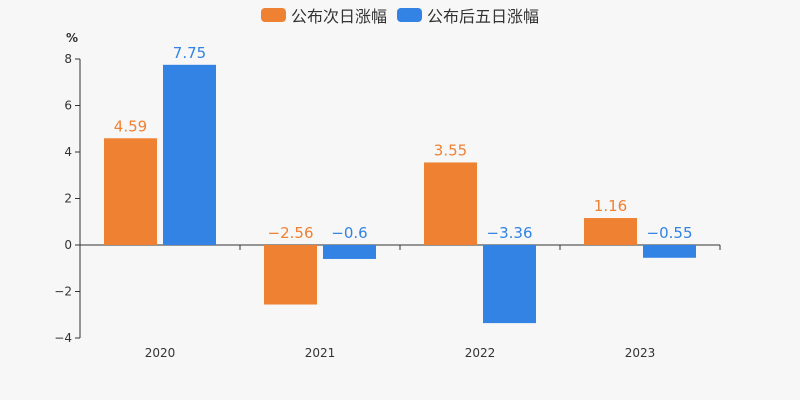  What do you see at coordinates (320, 353) in the screenshot?
I see `x-tick-label: 2021` at bounding box center [320, 353].